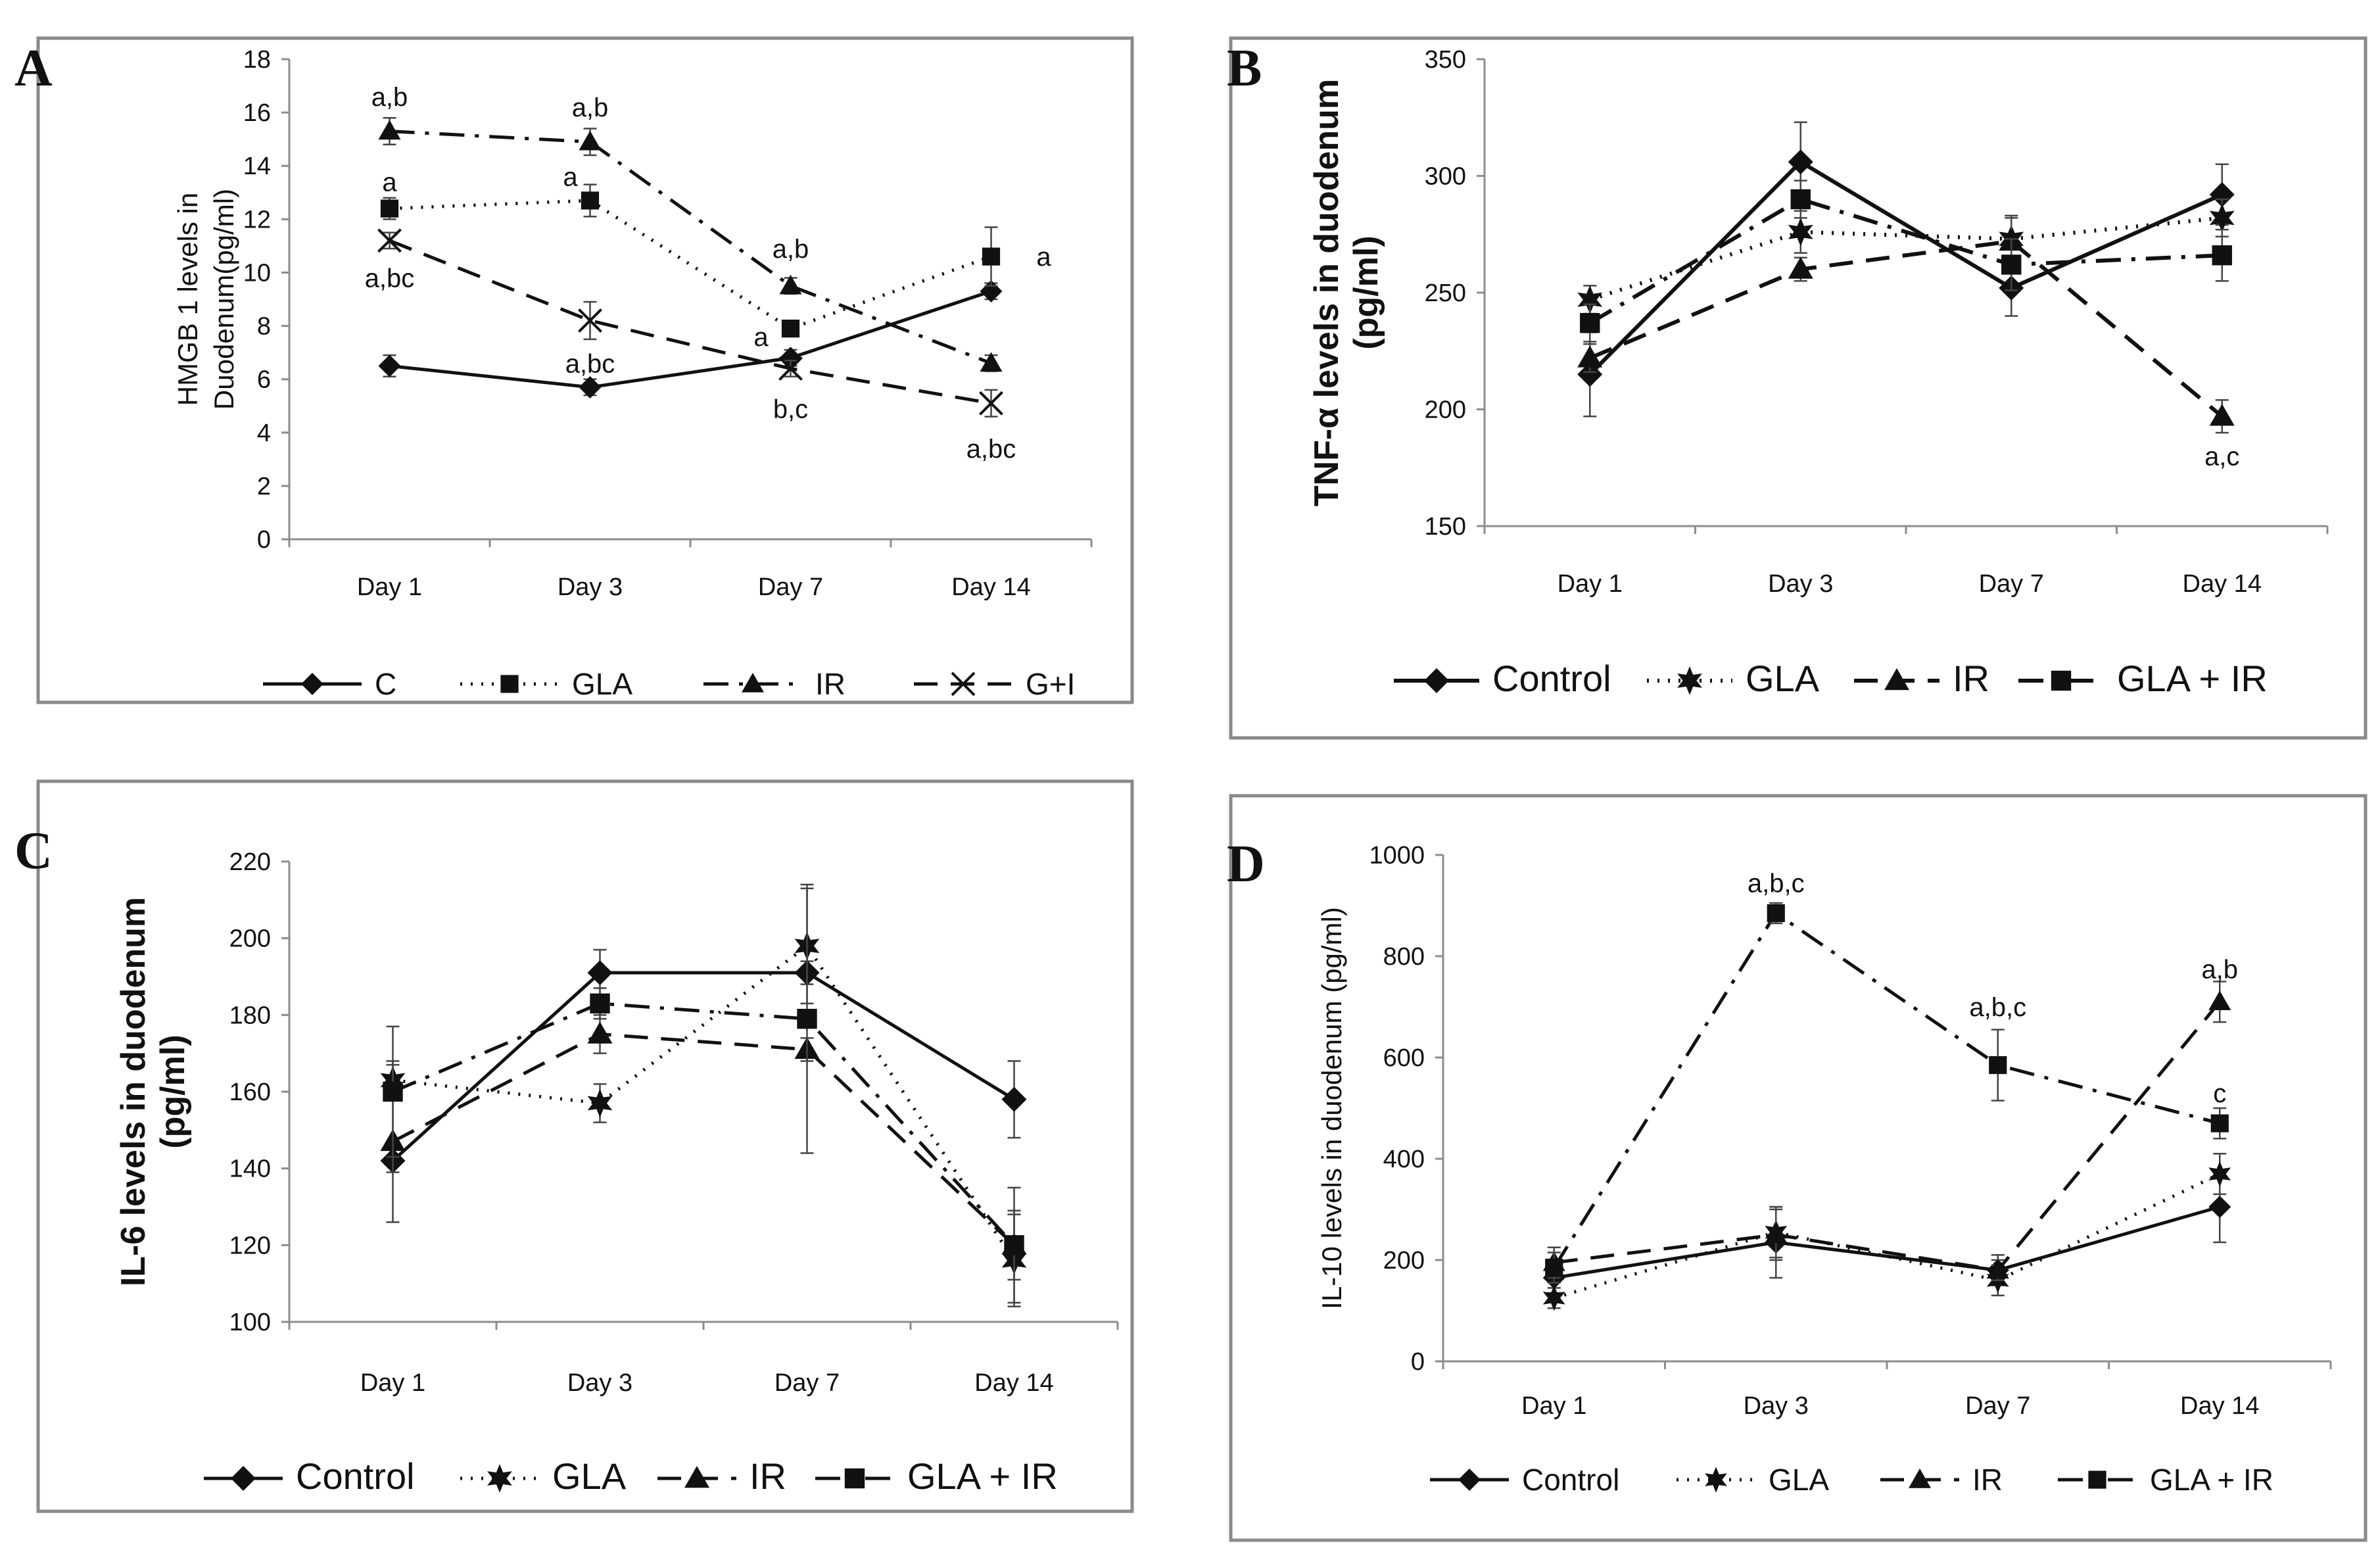 The image size is (2380, 1556). Describe the element at coordinates (704, 1140) in the screenshot. I see `panel-c-series-ir-line` at that location.